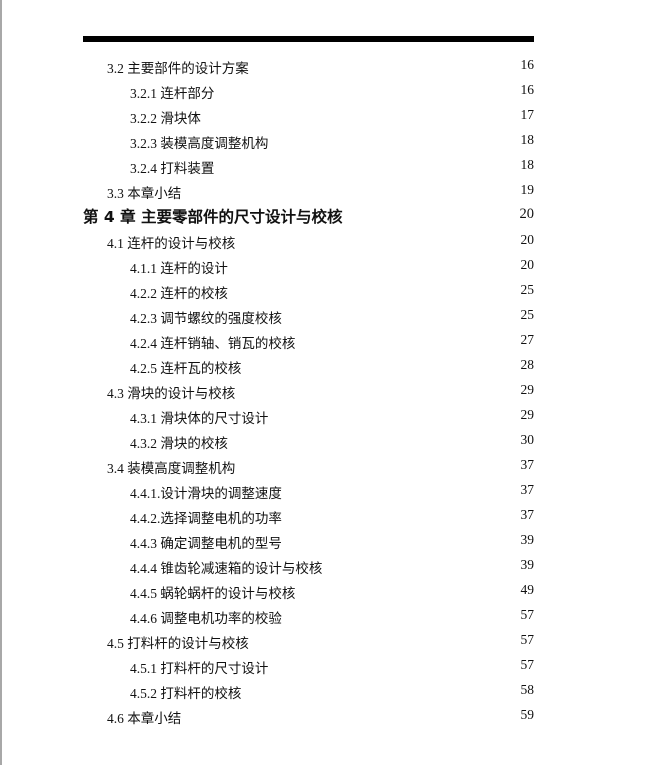 The image size is (647, 765). Describe the element at coordinates (226, 568) in the screenshot. I see `toc-entry-title: 4.4.4 锥齿轮减速箱的设计与校核` at that location.